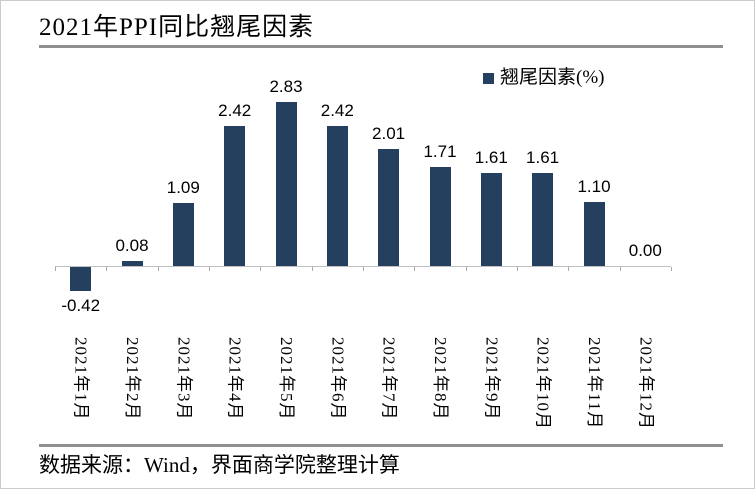  I want to click on page-title: 2021年PPI同比翘尾因素, so click(177, 27).